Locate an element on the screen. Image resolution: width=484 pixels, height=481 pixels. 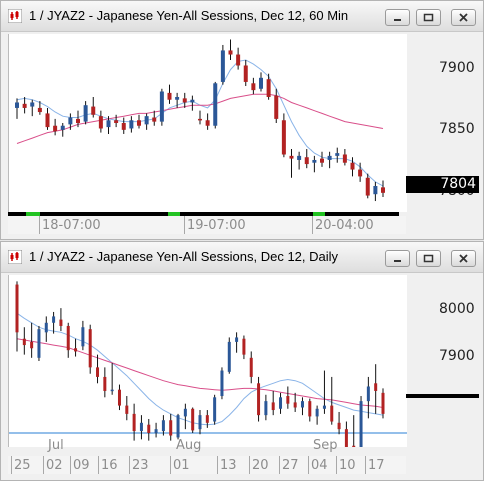
month-label: Aug is located at coordinates (189, 445).